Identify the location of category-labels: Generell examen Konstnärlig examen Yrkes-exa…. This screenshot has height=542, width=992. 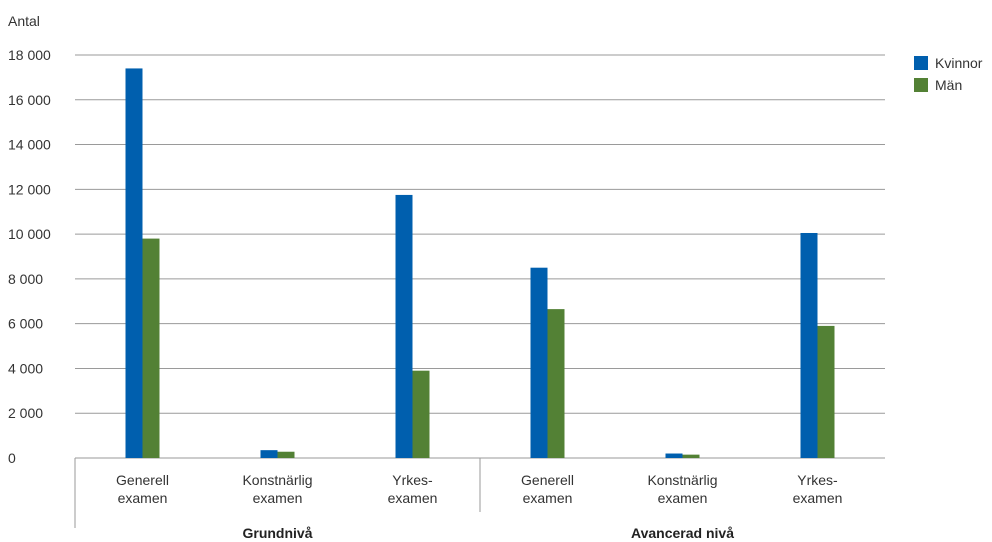
(479, 489).